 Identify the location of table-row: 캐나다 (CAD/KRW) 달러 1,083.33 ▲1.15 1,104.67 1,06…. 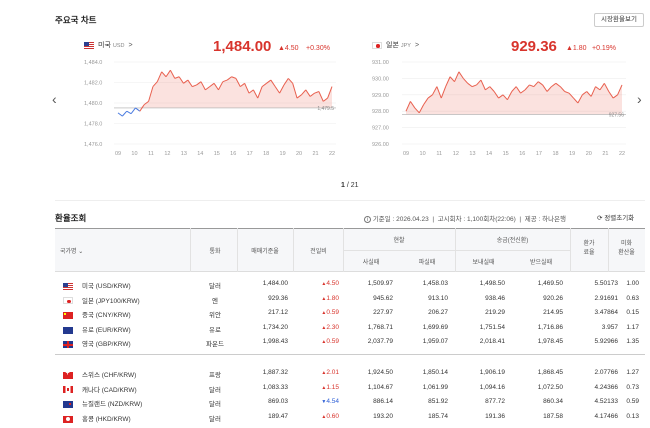
(350, 388).